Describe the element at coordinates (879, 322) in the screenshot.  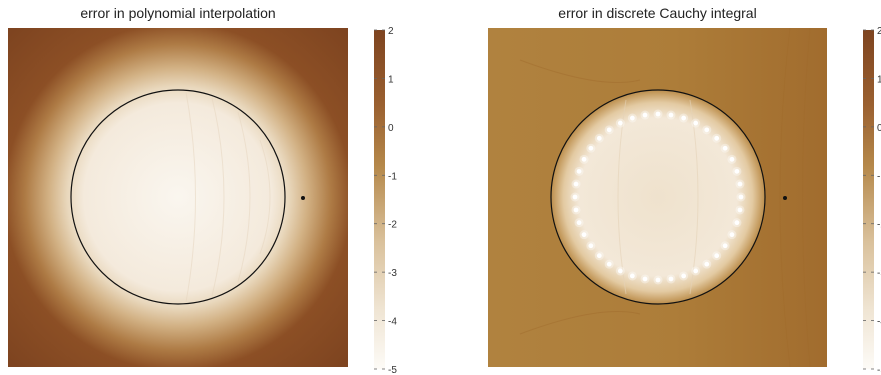
I see `right-colorbar-tick-label: -4` at that location.